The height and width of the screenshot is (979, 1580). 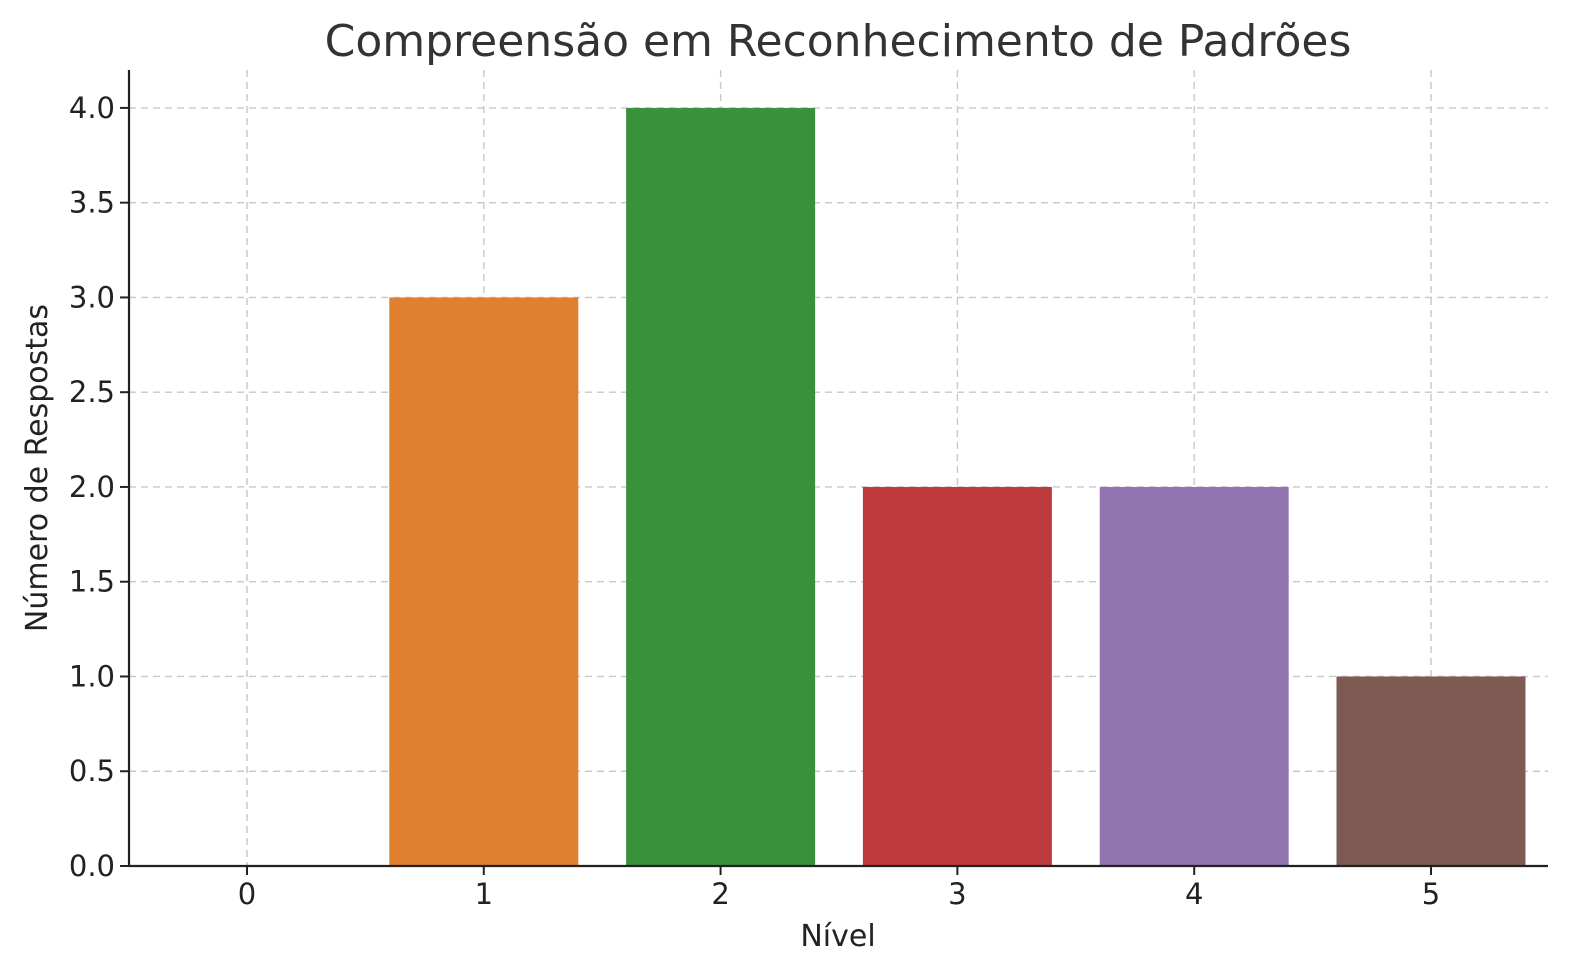 I want to click on x-tick-label: 1, so click(x=484, y=894).